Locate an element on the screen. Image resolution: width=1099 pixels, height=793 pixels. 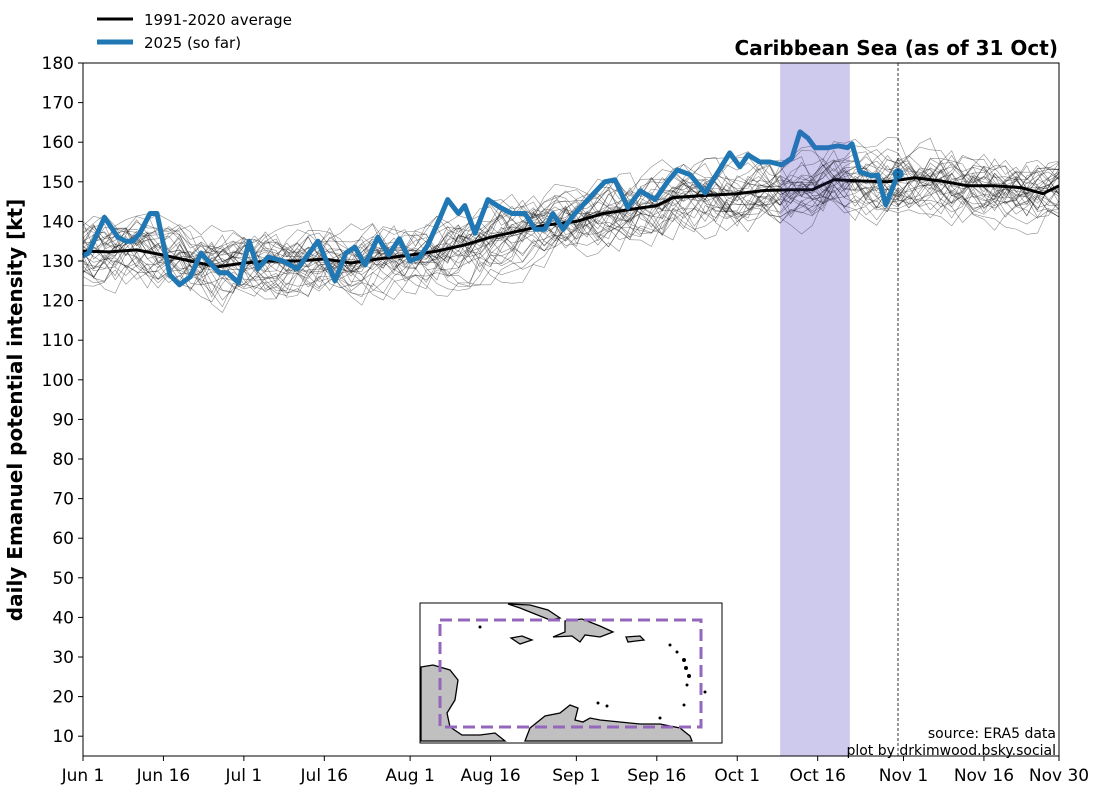
x-tick-label: Oct 16 is located at coordinates (817, 776).